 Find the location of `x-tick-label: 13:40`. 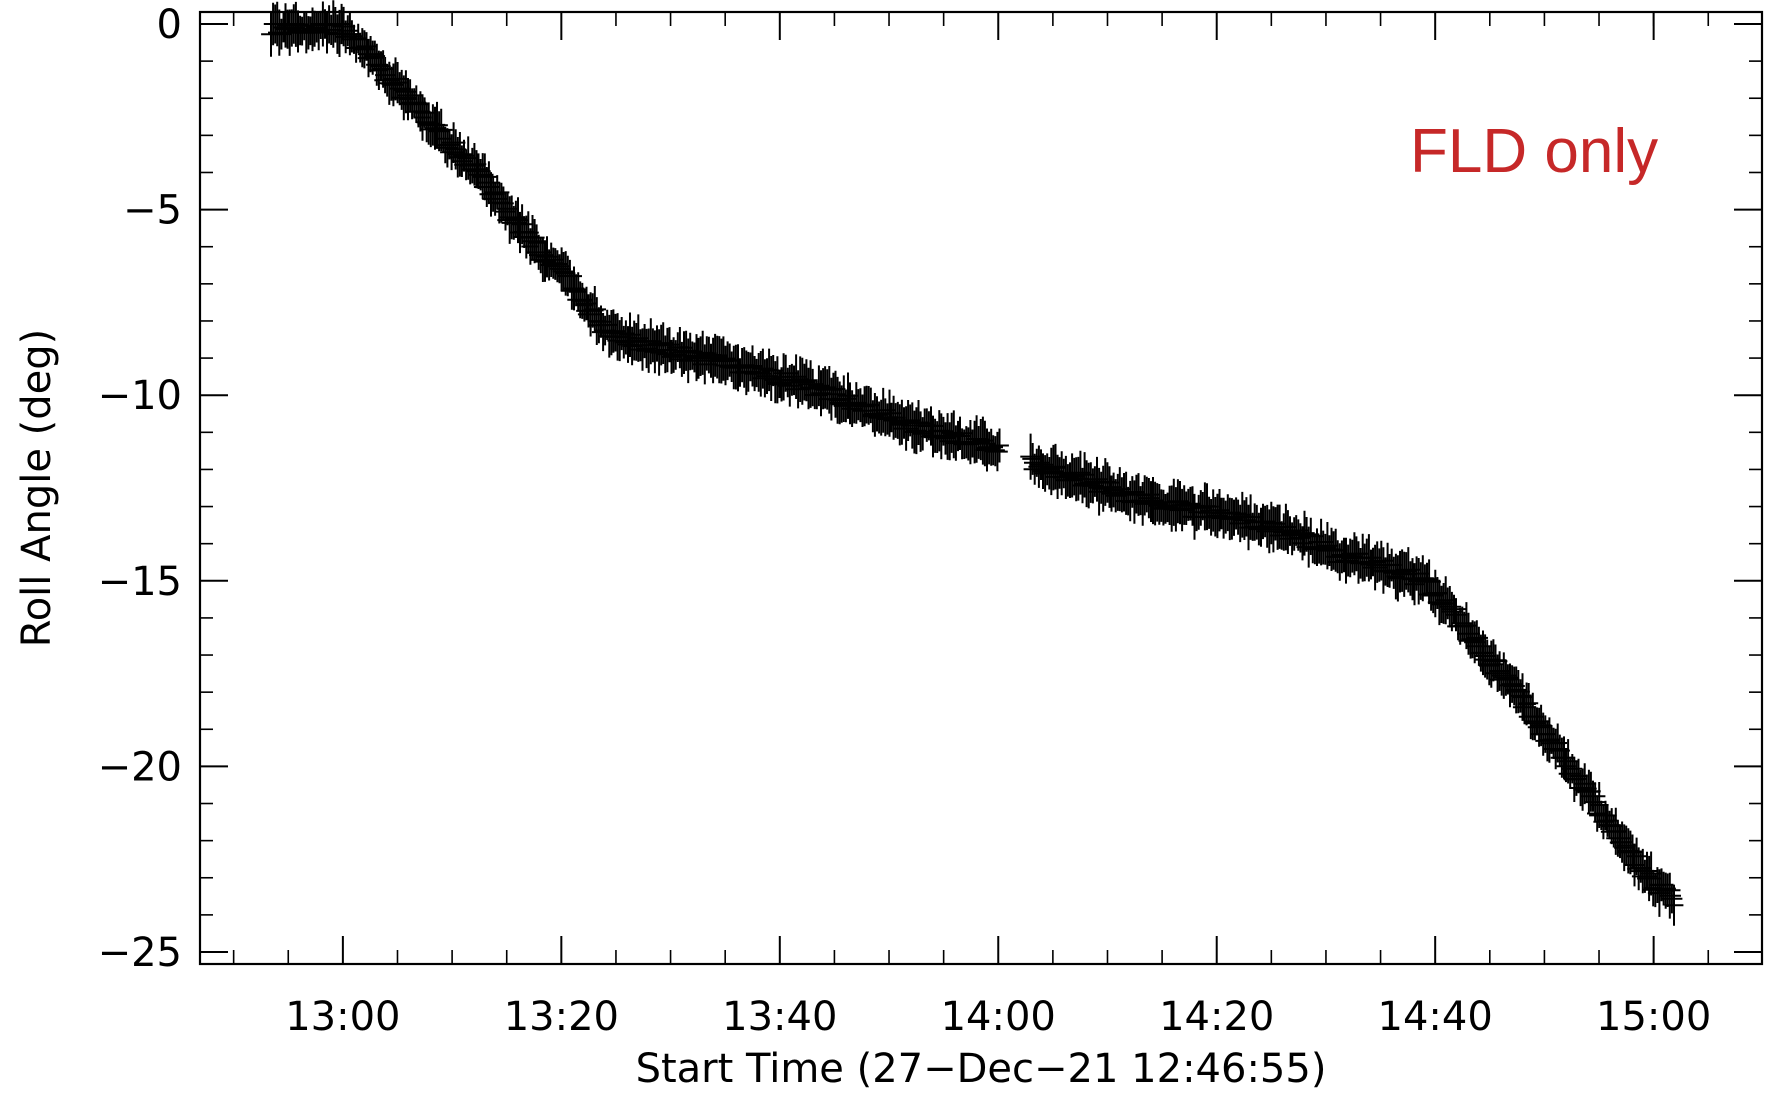

x-tick-label: 13:40 is located at coordinates (779, 1017).